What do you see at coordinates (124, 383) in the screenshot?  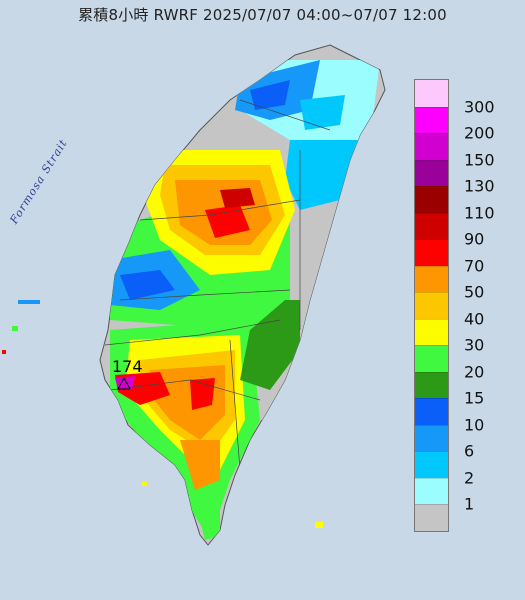 I see `max-marker` at bounding box center [124, 383].